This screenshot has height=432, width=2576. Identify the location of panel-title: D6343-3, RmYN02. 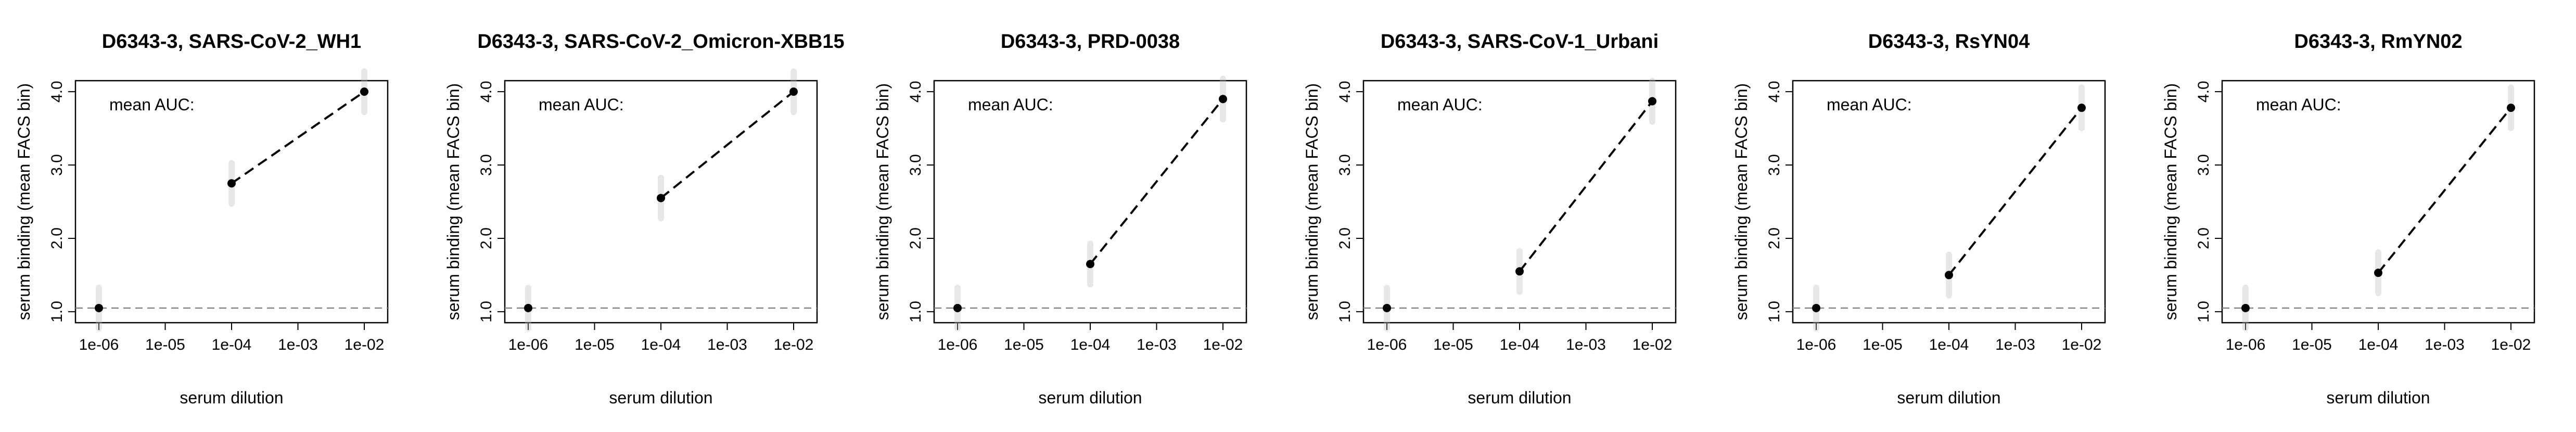
(2378, 42).